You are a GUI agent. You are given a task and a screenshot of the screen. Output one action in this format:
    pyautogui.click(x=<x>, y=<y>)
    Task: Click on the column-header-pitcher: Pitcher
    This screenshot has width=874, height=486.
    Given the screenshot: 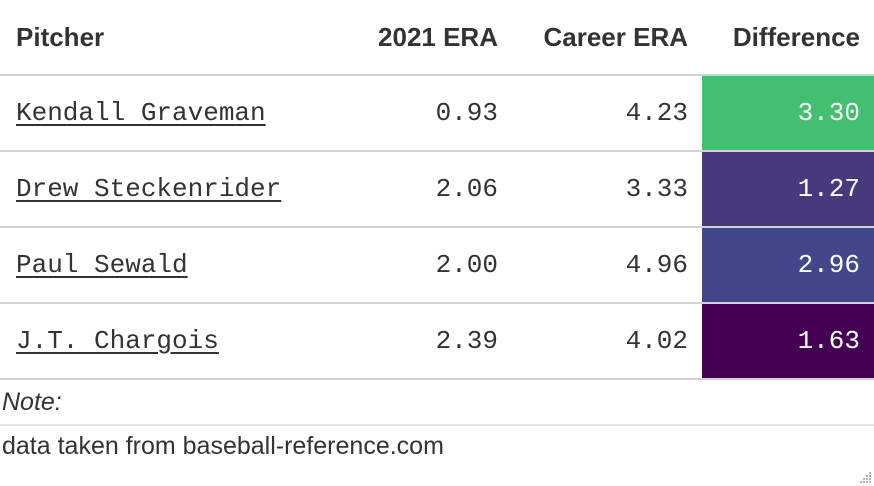 What is the action you would take?
    pyautogui.click(x=175, y=38)
    